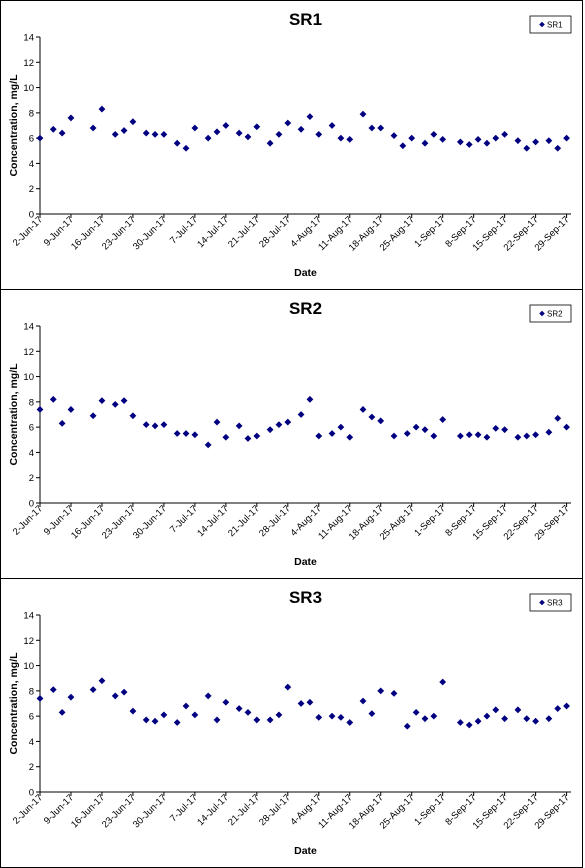 This screenshot has width=585, height=868. Describe the element at coordinates (305, 308) in the screenshot. I see `chart-title: SR2` at that location.